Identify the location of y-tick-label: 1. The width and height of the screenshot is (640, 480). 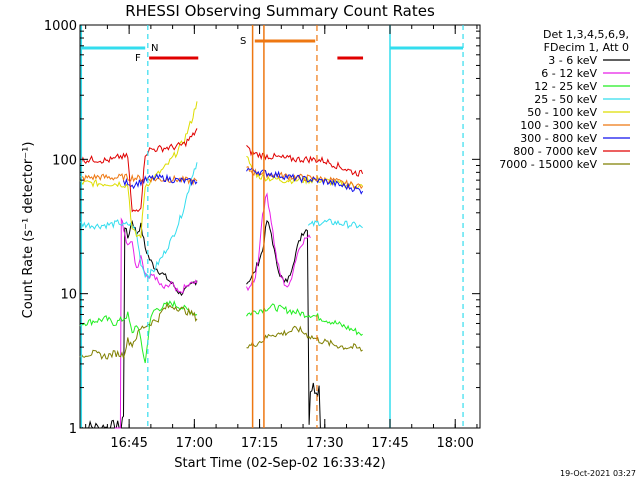
(73, 429).